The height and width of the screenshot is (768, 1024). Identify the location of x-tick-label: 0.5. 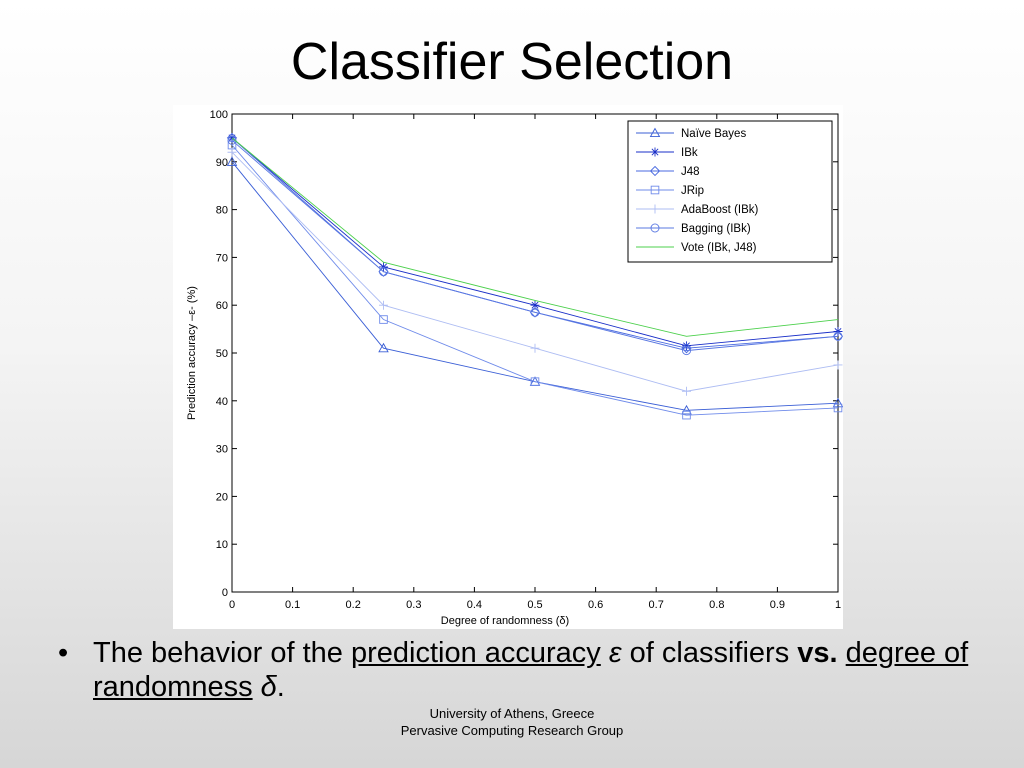
(534, 605).